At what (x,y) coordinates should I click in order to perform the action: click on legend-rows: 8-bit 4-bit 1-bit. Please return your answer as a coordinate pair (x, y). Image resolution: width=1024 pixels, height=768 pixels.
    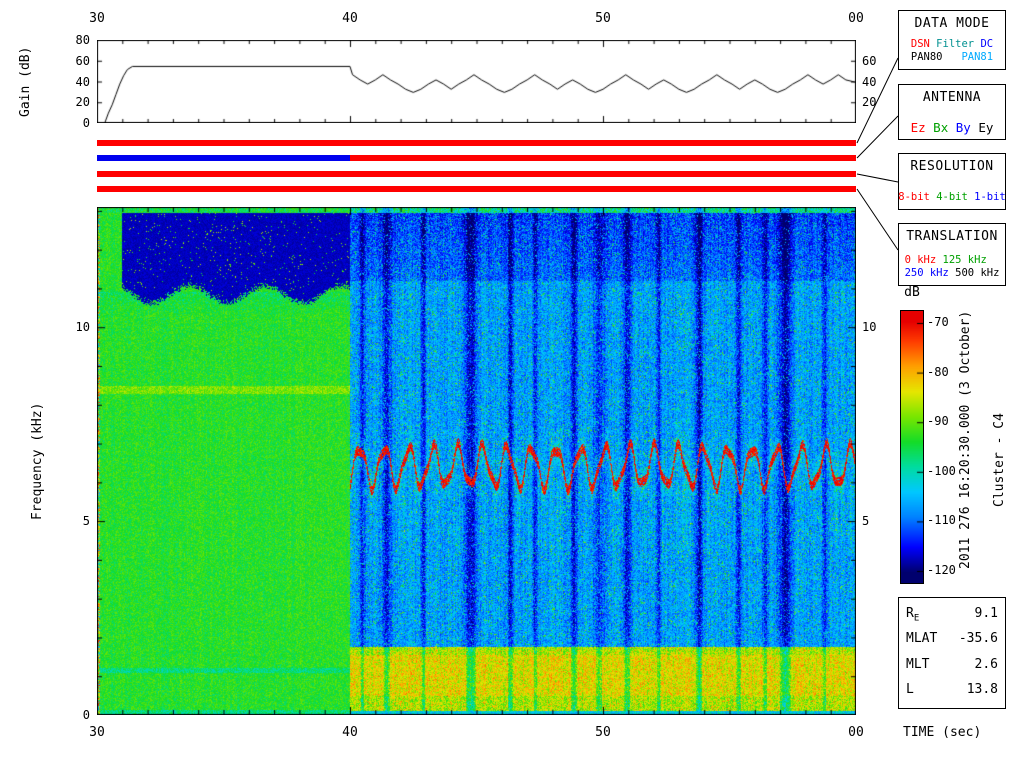
    Looking at the image, I should click on (951, 197).